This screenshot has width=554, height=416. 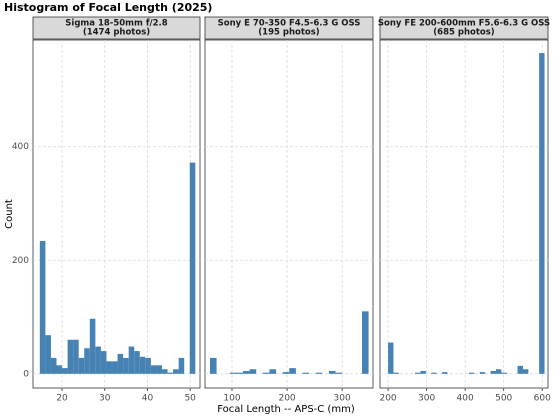 I want to click on strip-label: (685 photos), so click(x=464, y=33).